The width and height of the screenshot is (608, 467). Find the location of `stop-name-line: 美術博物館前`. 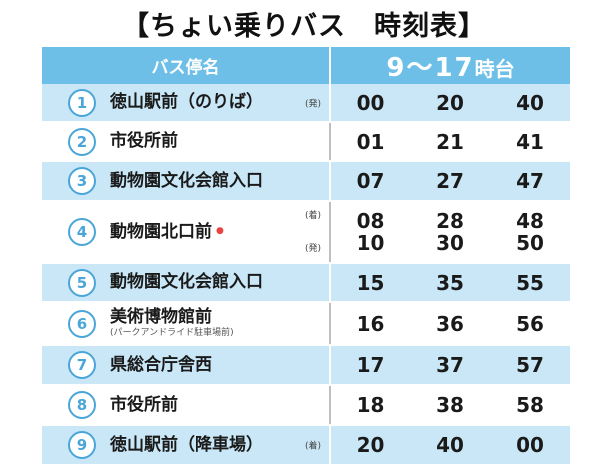

stop-name-line: 美術博物館前 is located at coordinates (172, 317).